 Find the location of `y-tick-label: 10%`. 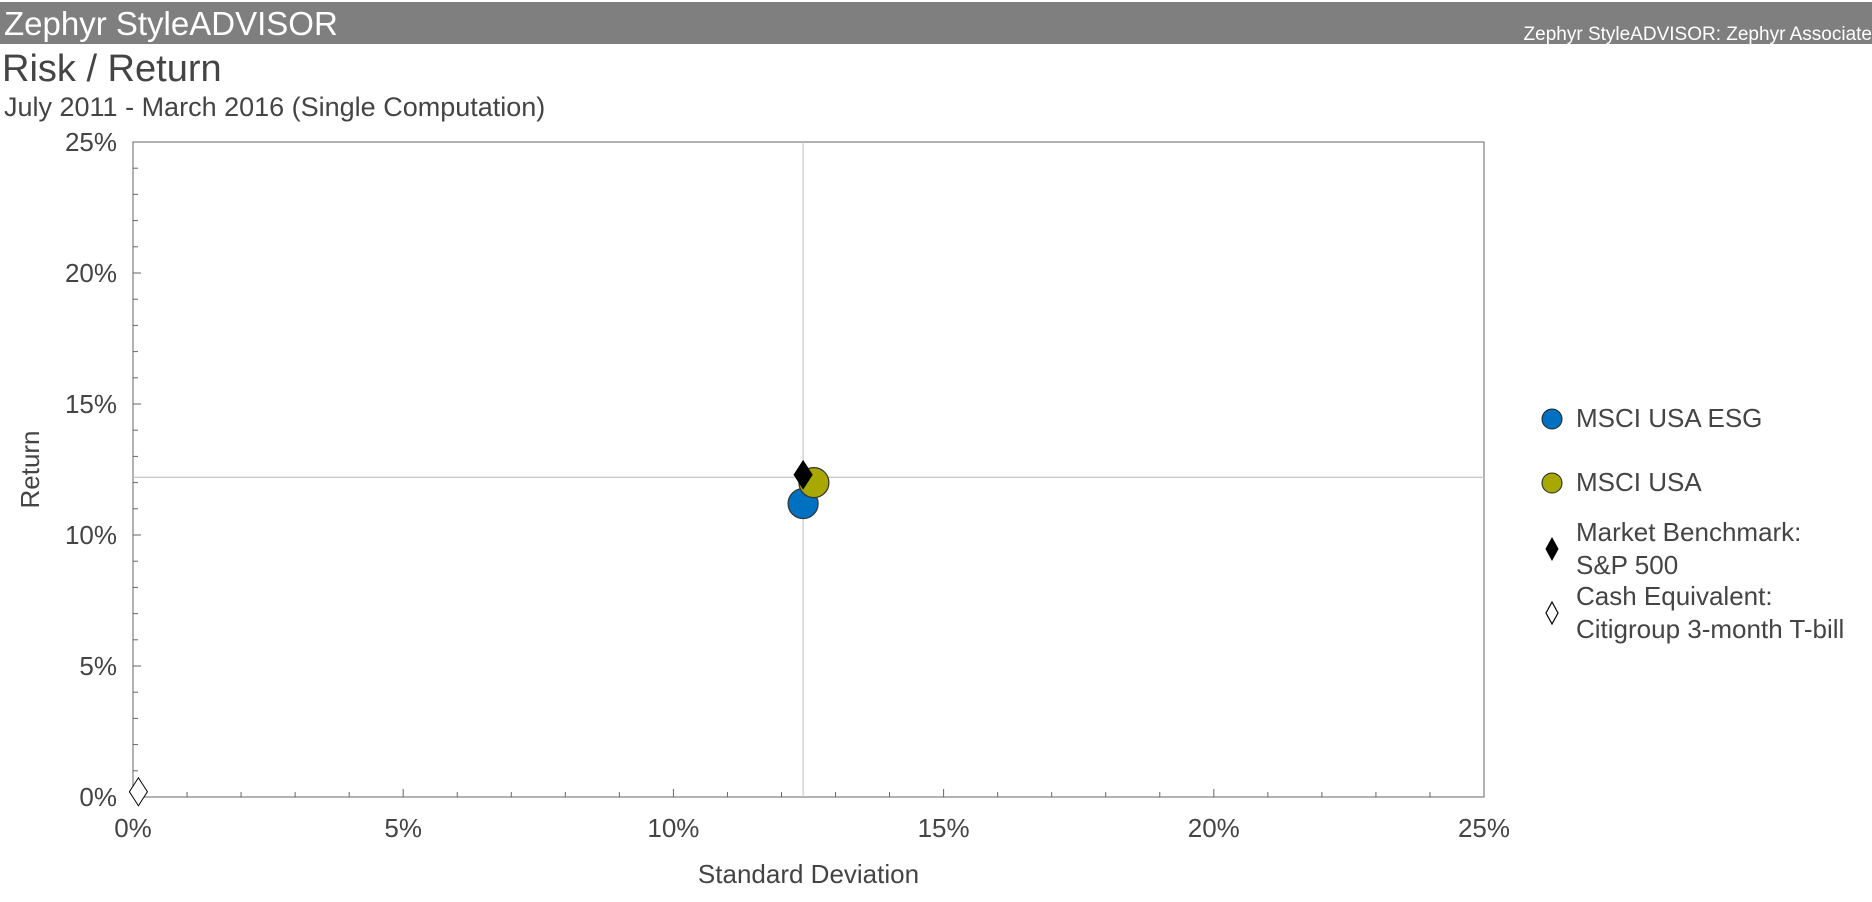

y-tick-label: 10% is located at coordinates (91, 535).